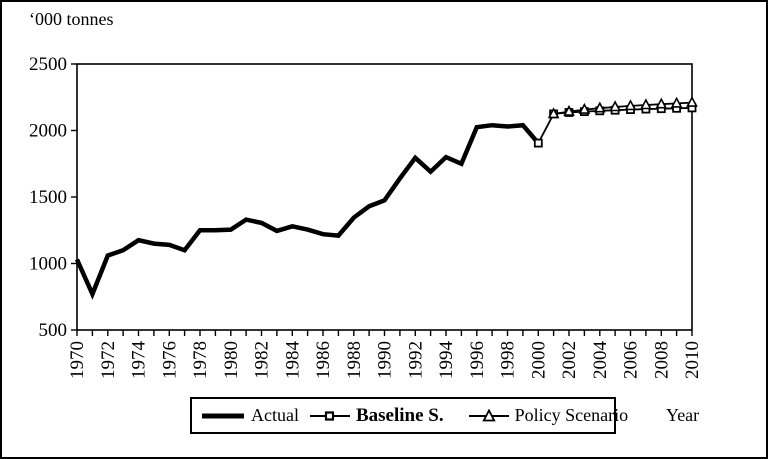  Describe the element at coordinates (275, 415) in the screenshot. I see `legend-label-actual: Actual` at that location.